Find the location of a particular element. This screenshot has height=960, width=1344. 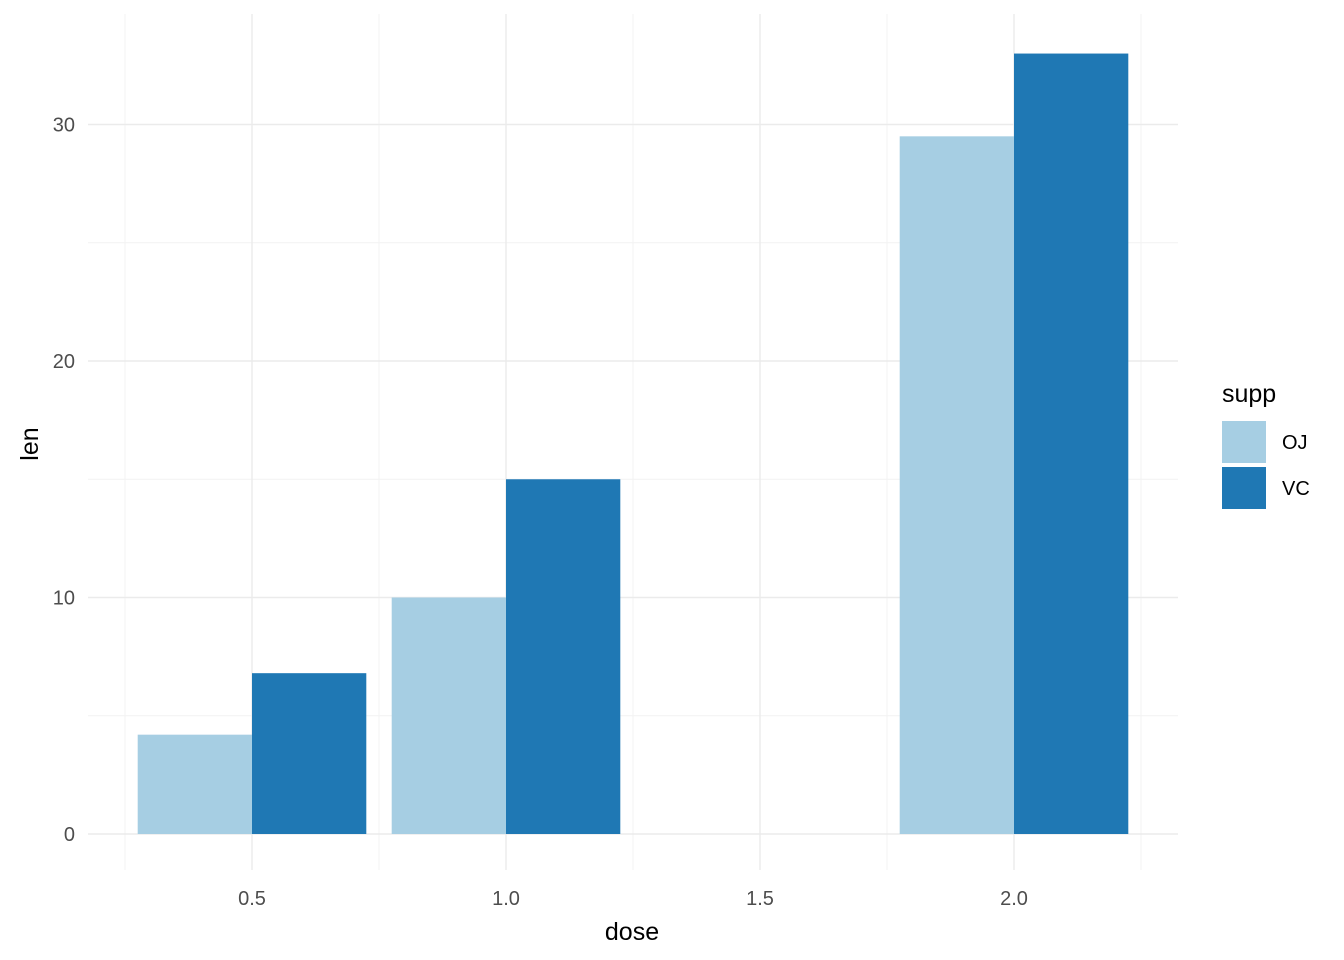

legend: supp OJ VC is located at coordinates (1266, 444).